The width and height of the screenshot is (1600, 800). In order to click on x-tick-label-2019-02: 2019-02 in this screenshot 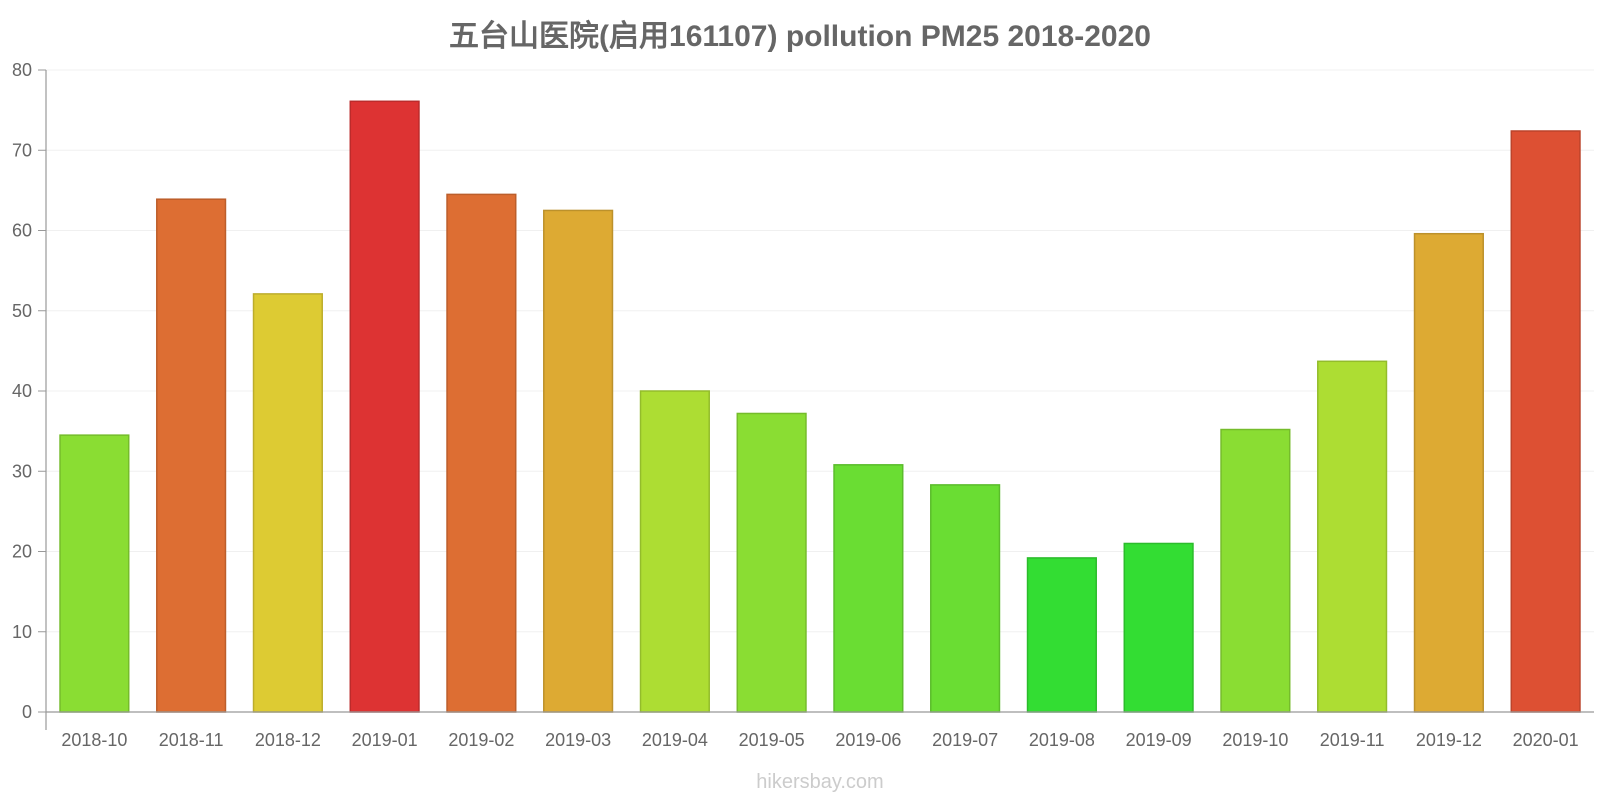, I will do `click(481, 740)`.